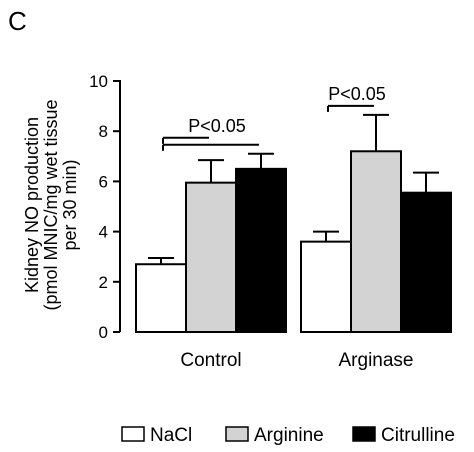 The width and height of the screenshot is (474, 452). What do you see at coordinates (326, 286) in the screenshot?
I see `bar-arginase-nacl` at bounding box center [326, 286].